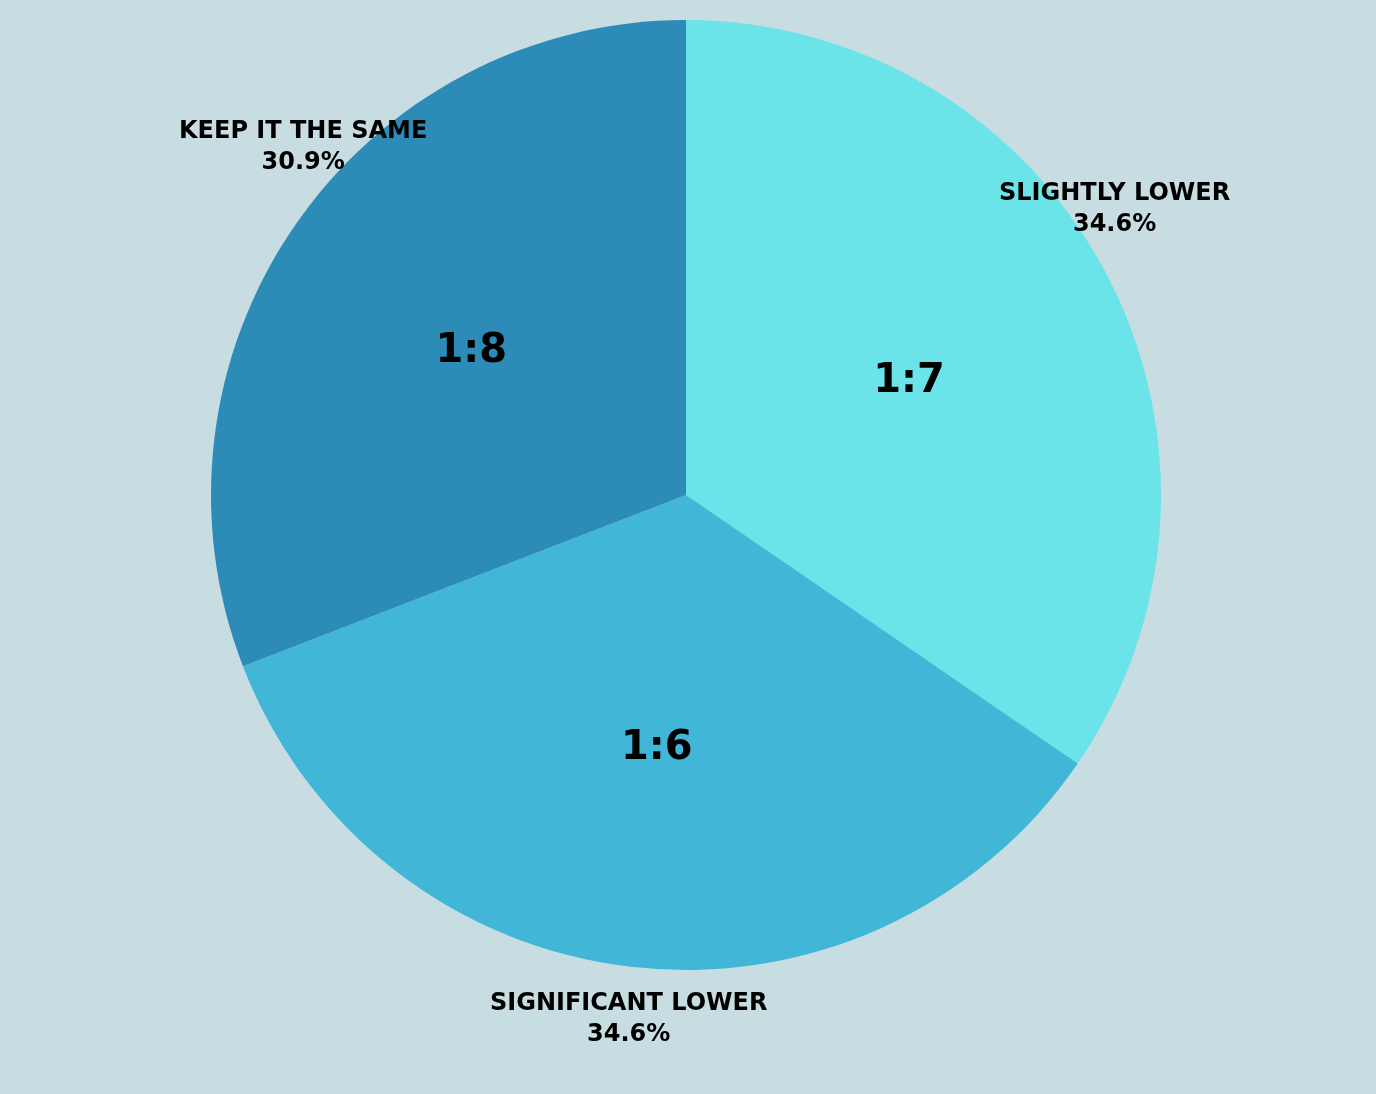 The image size is (1376, 1094). I want to click on slice-label: SIGNIFICANT LOWER, so click(629, 1002).